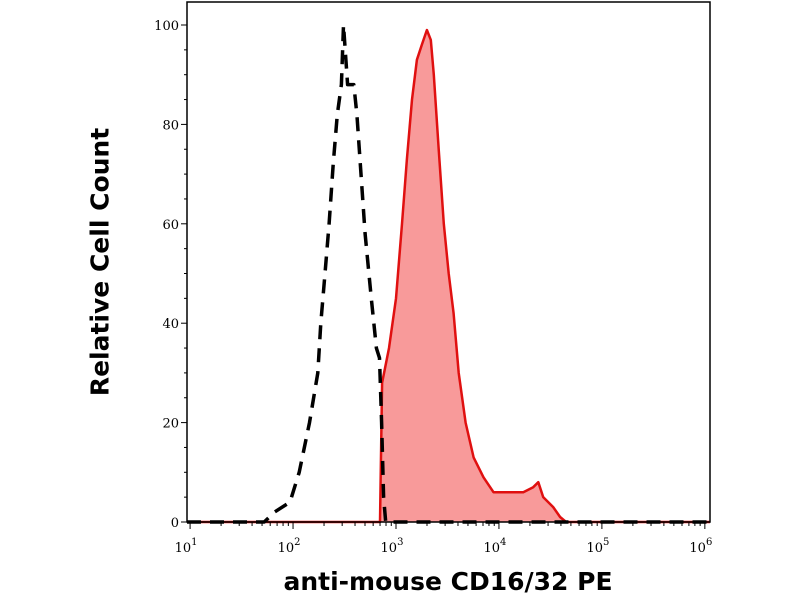 This screenshot has height=600, width=800. I want to click on y-tick-label: 40, so click(170, 324).